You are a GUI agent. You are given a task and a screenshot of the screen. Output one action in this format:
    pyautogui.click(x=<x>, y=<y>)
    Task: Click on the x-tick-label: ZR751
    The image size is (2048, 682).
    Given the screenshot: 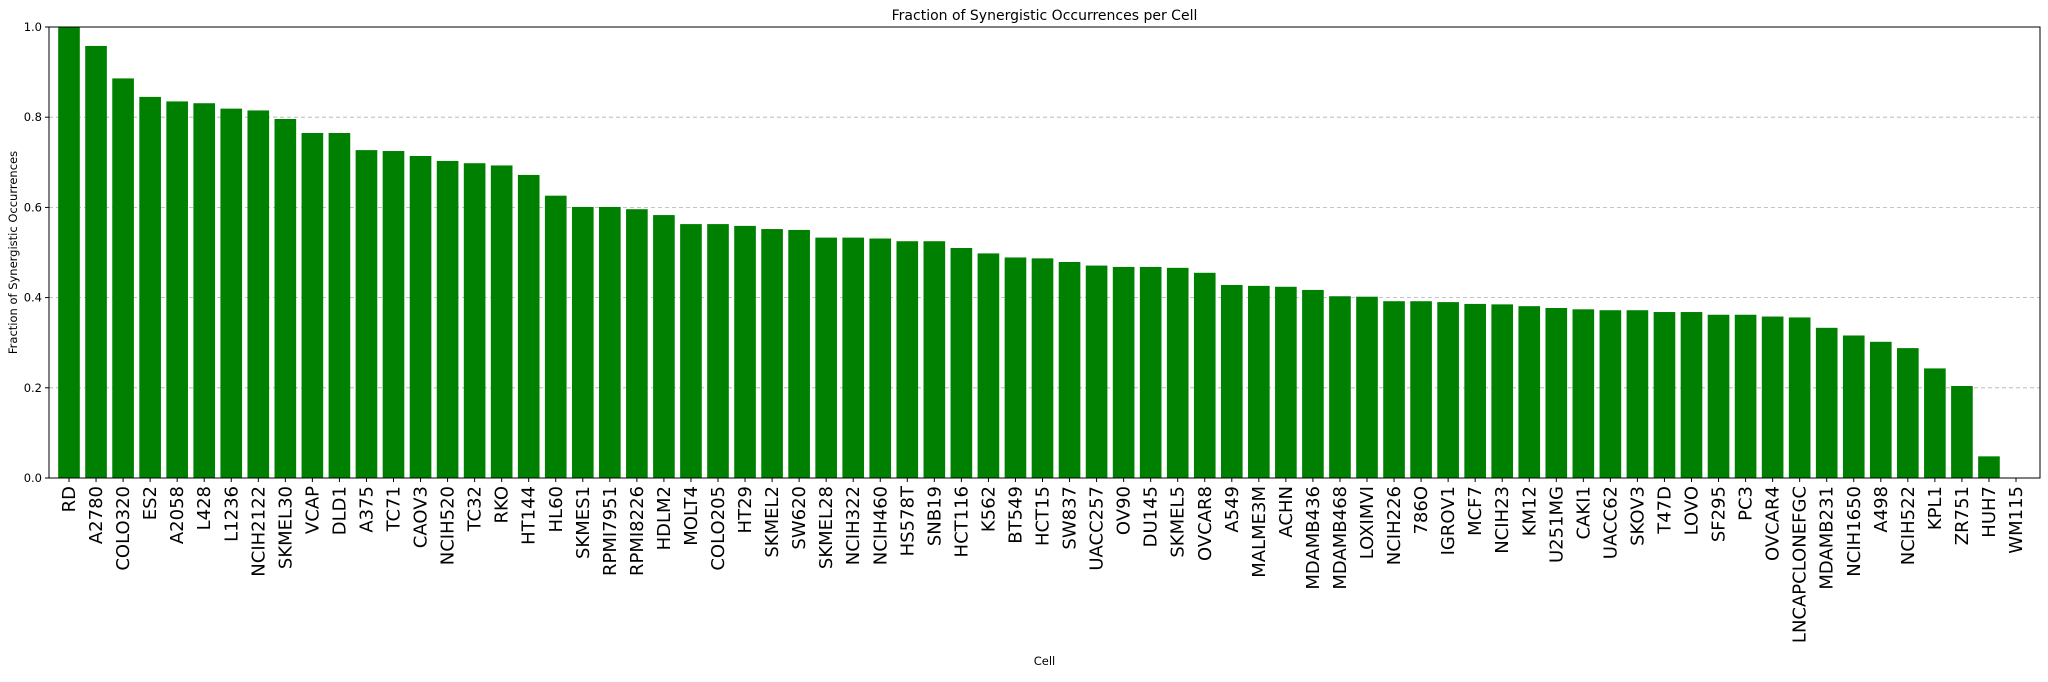 What is the action you would take?
    pyautogui.click(x=1962, y=515)
    